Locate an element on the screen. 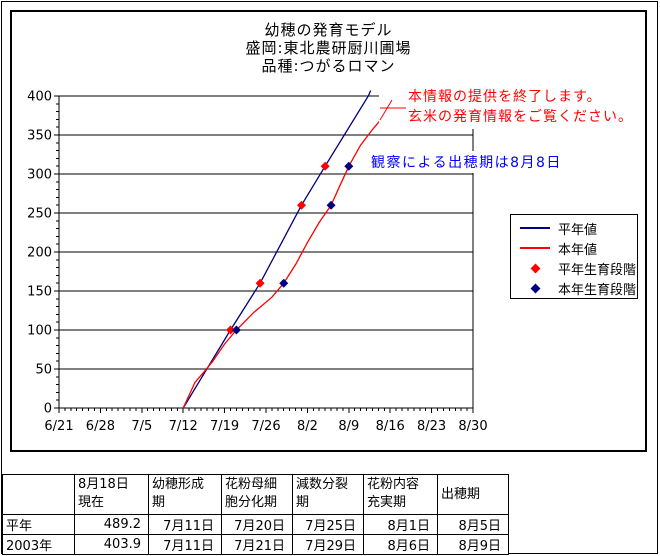  legend-label: 平年生育段階 is located at coordinates (597, 270).